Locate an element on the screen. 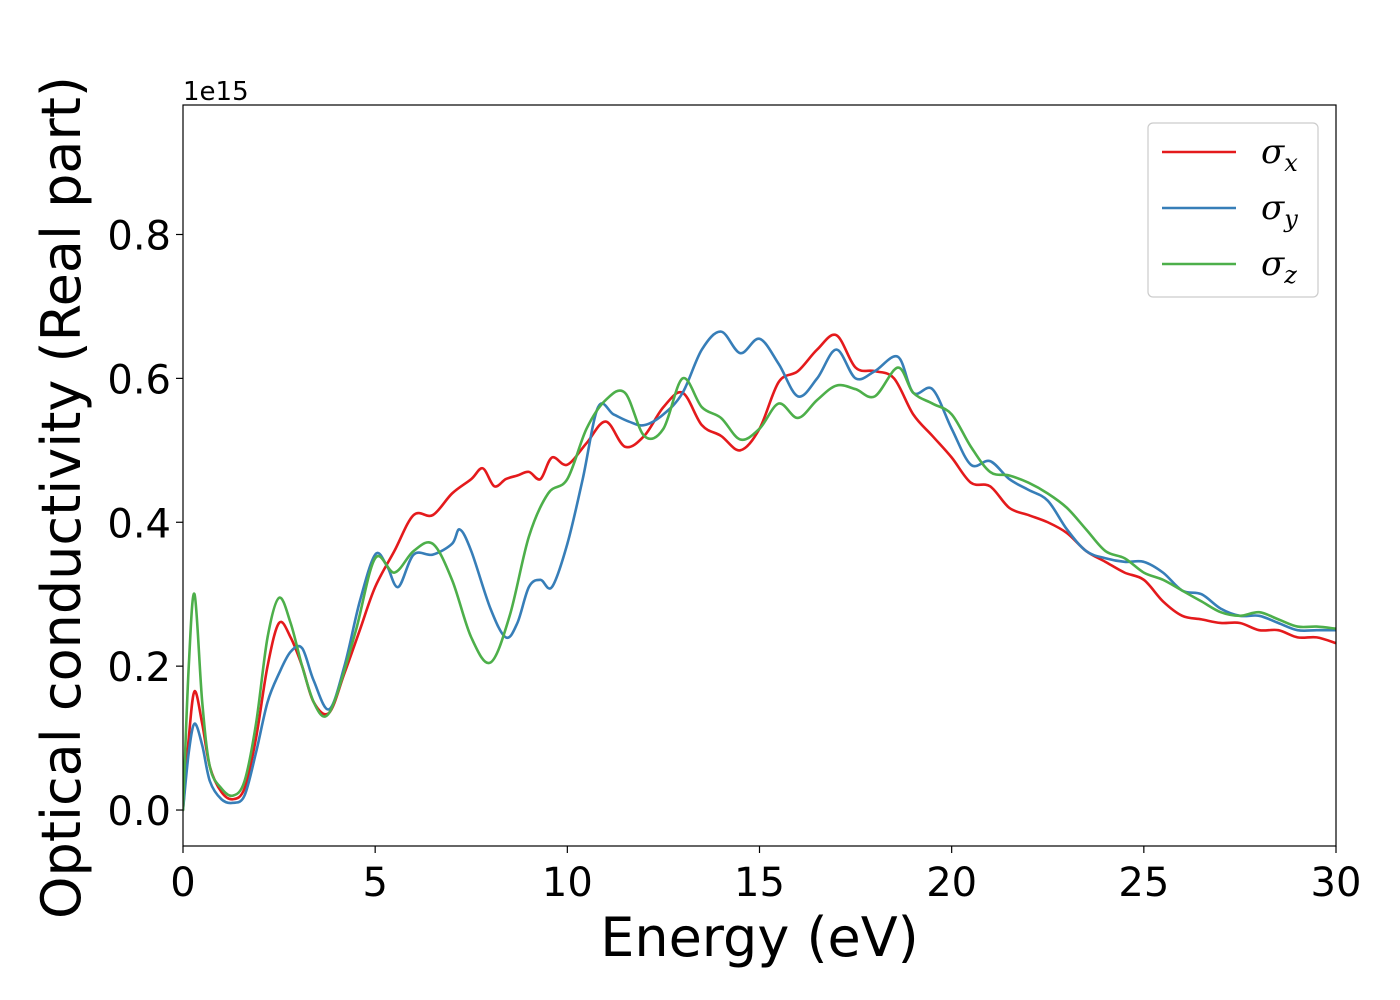  y-tick-label: 0.8 is located at coordinates (139, 236).